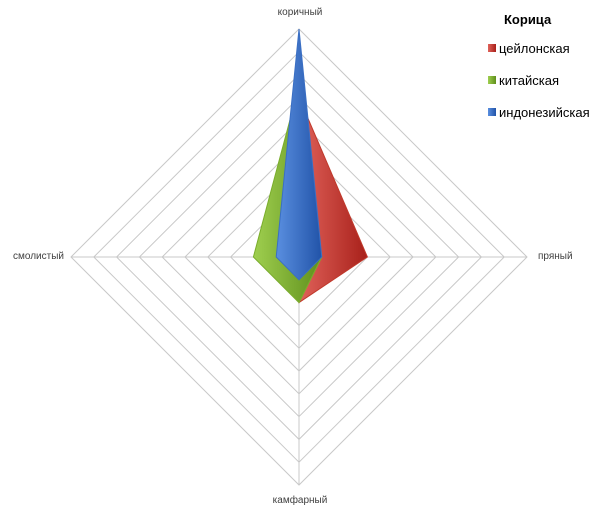 This screenshot has height=511, width=600. I want to click on series-layer, so click(310, 166).